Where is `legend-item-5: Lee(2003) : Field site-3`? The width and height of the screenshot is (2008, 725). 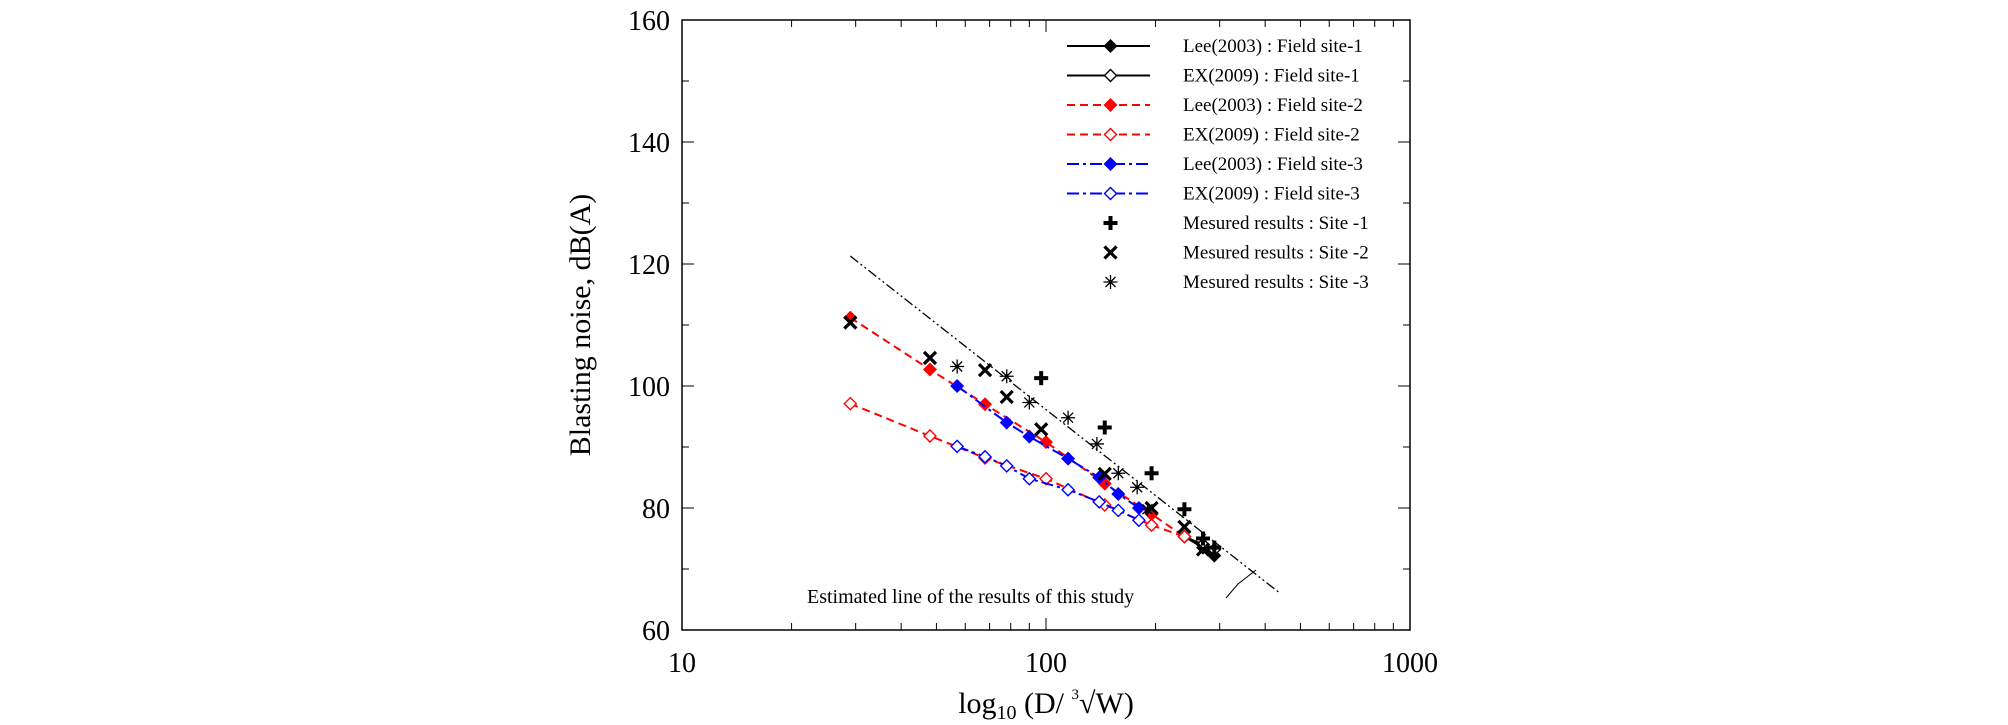 legend-item-5: Lee(2003) : Field site-3 is located at coordinates (1215, 164).